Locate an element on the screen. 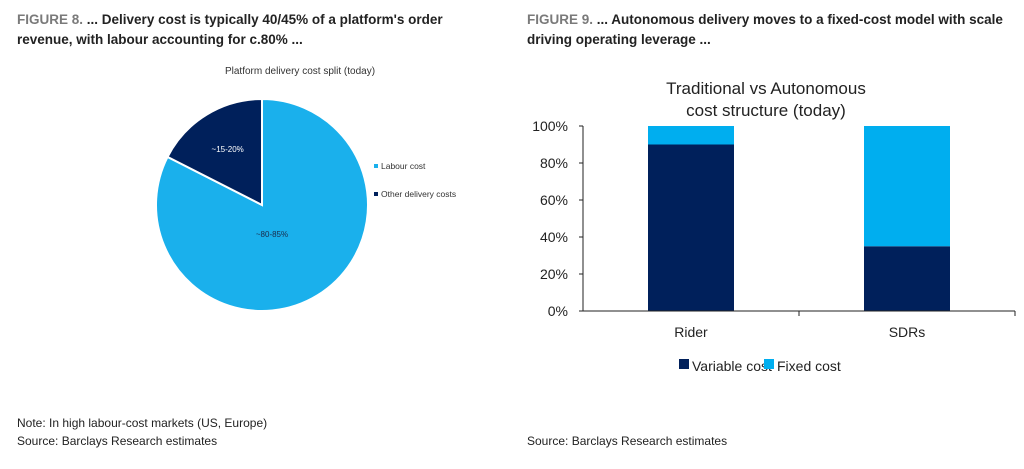 This screenshot has width=1024, height=469. pie-legend: Labour cost Other delivery costs is located at coordinates (415, 180).